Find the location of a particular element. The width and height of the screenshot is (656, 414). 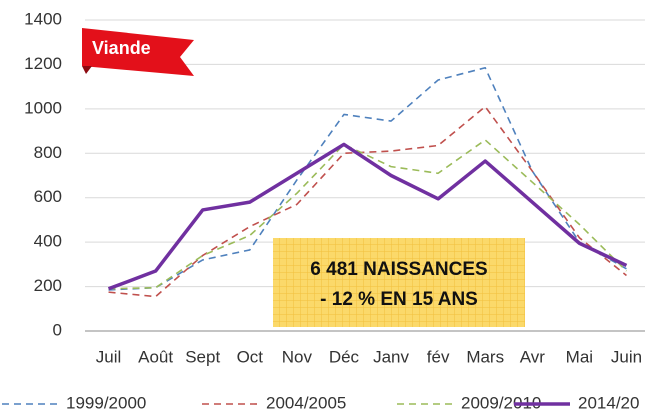

y-tick-label: 800 is located at coordinates (48, 152).